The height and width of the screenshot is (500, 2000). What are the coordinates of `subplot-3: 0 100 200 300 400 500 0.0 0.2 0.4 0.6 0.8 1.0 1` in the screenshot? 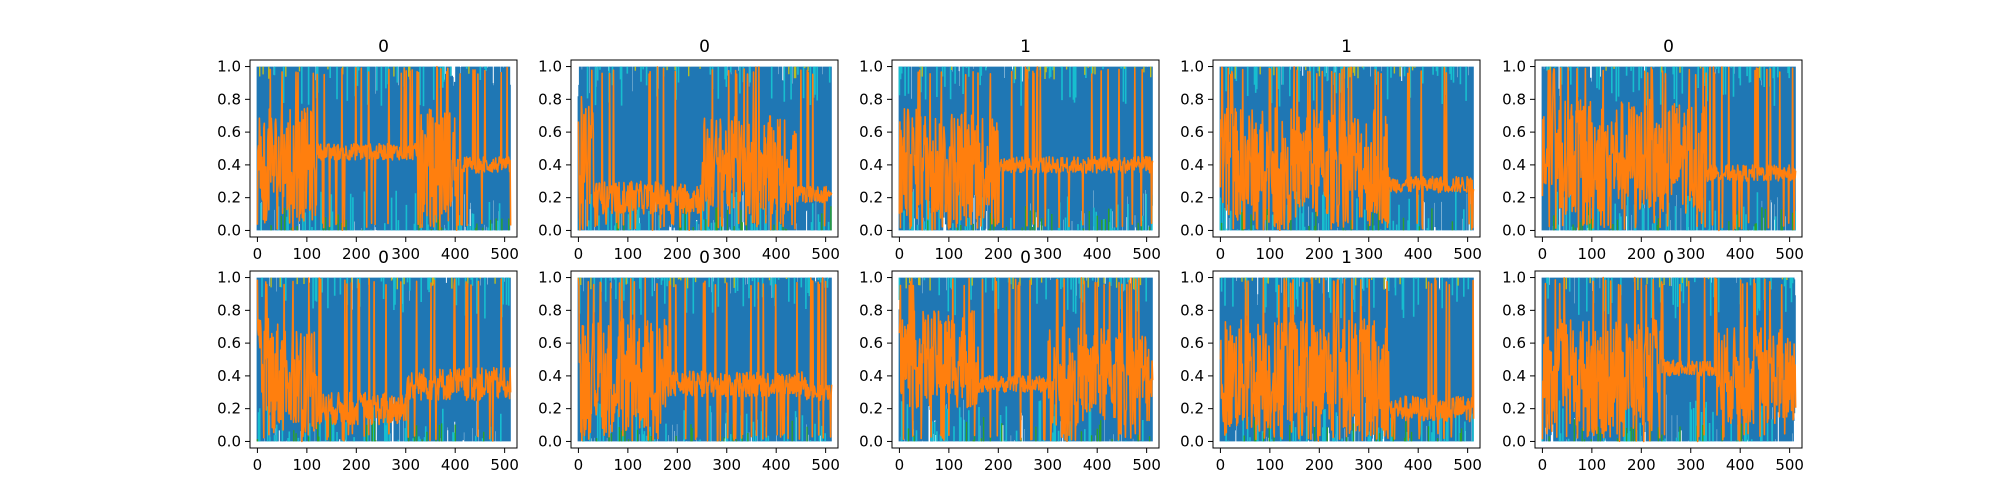 It's located at (1010, 150).